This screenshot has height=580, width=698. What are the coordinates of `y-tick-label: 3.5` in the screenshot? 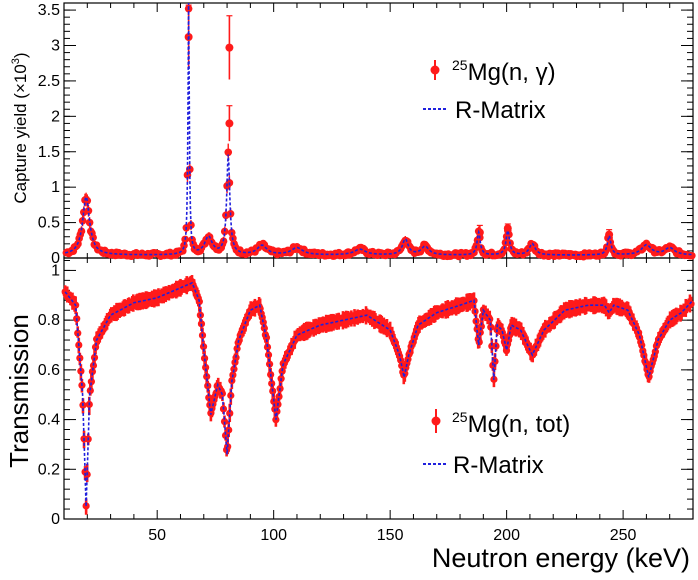 It's located at (49, 10).